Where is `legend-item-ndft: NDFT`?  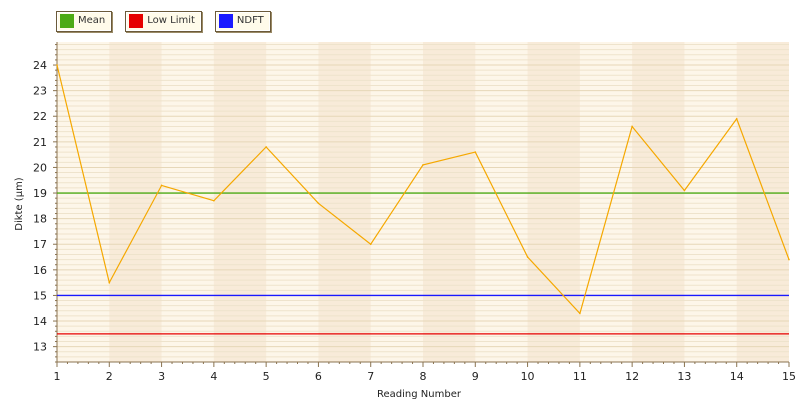 legend-item-ndft: NDFT is located at coordinates (242, 21).